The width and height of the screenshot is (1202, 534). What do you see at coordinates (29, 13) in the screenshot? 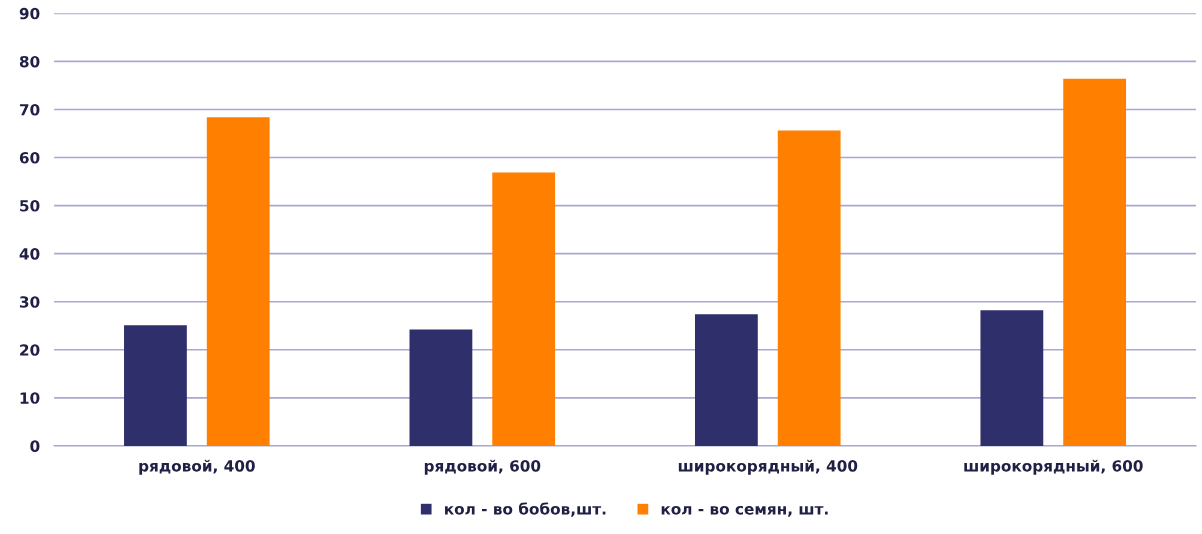
I see `y-tick-label: 90` at bounding box center [29, 13].